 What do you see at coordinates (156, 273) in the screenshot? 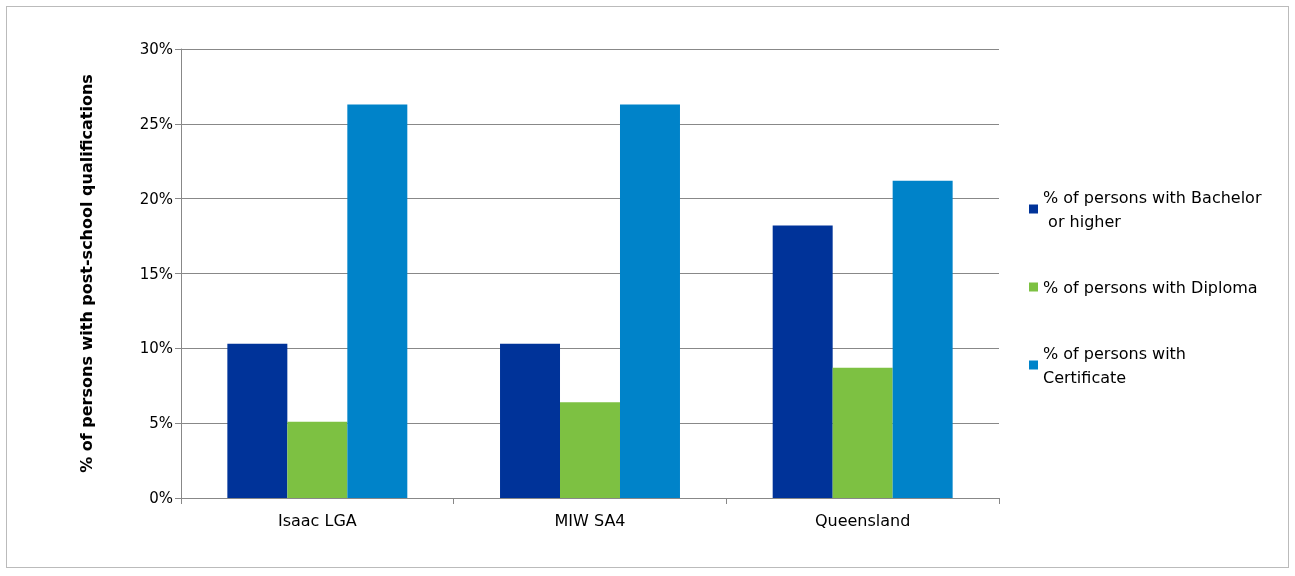
I see `y-tick-label: 15%` at bounding box center [156, 273].